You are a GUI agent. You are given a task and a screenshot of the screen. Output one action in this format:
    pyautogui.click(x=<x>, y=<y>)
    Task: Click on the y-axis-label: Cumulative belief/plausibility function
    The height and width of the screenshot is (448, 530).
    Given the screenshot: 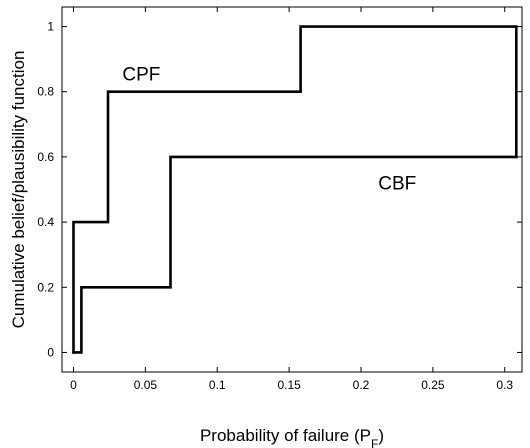 What is the action you would take?
    pyautogui.click(x=18, y=190)
    